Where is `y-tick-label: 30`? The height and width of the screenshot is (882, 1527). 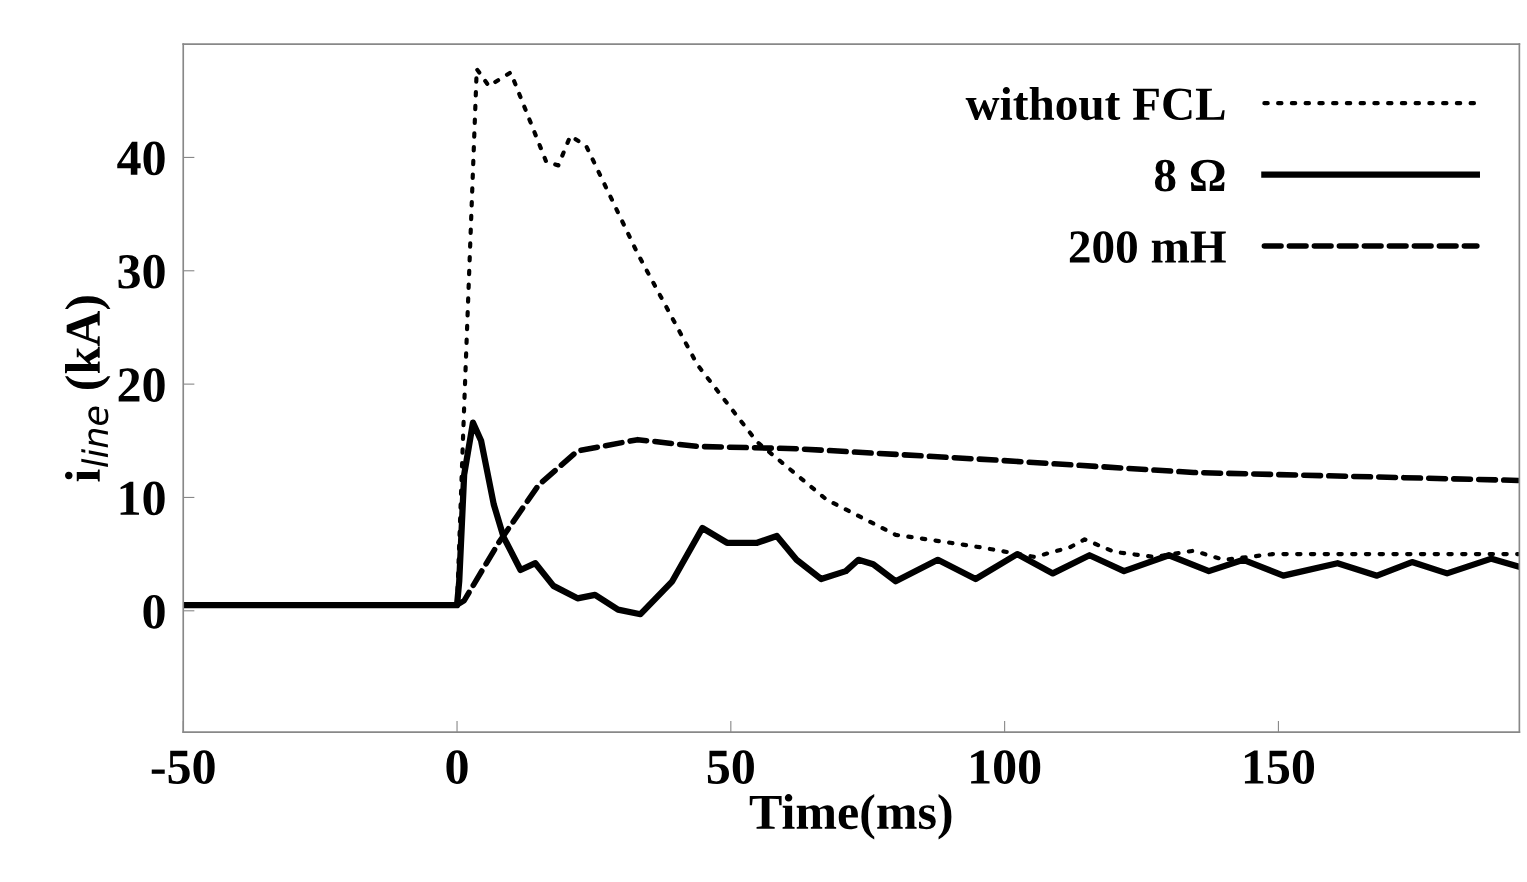 y-tick-label: 30 is located at coordinates (141, 271).